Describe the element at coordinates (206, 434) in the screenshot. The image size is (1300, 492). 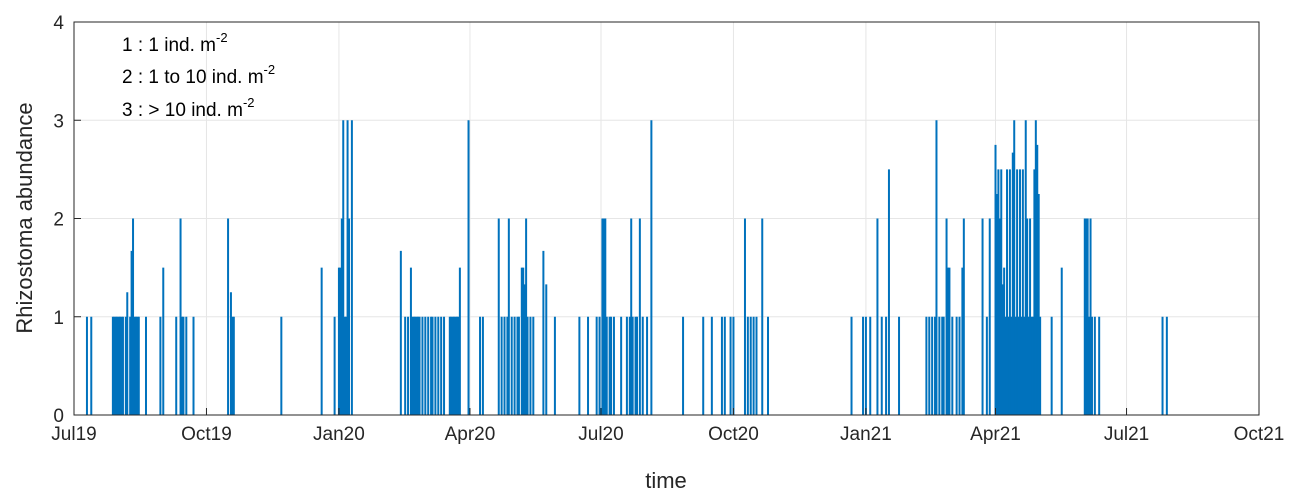
I see `x-tick-label: Oct19` at that location.